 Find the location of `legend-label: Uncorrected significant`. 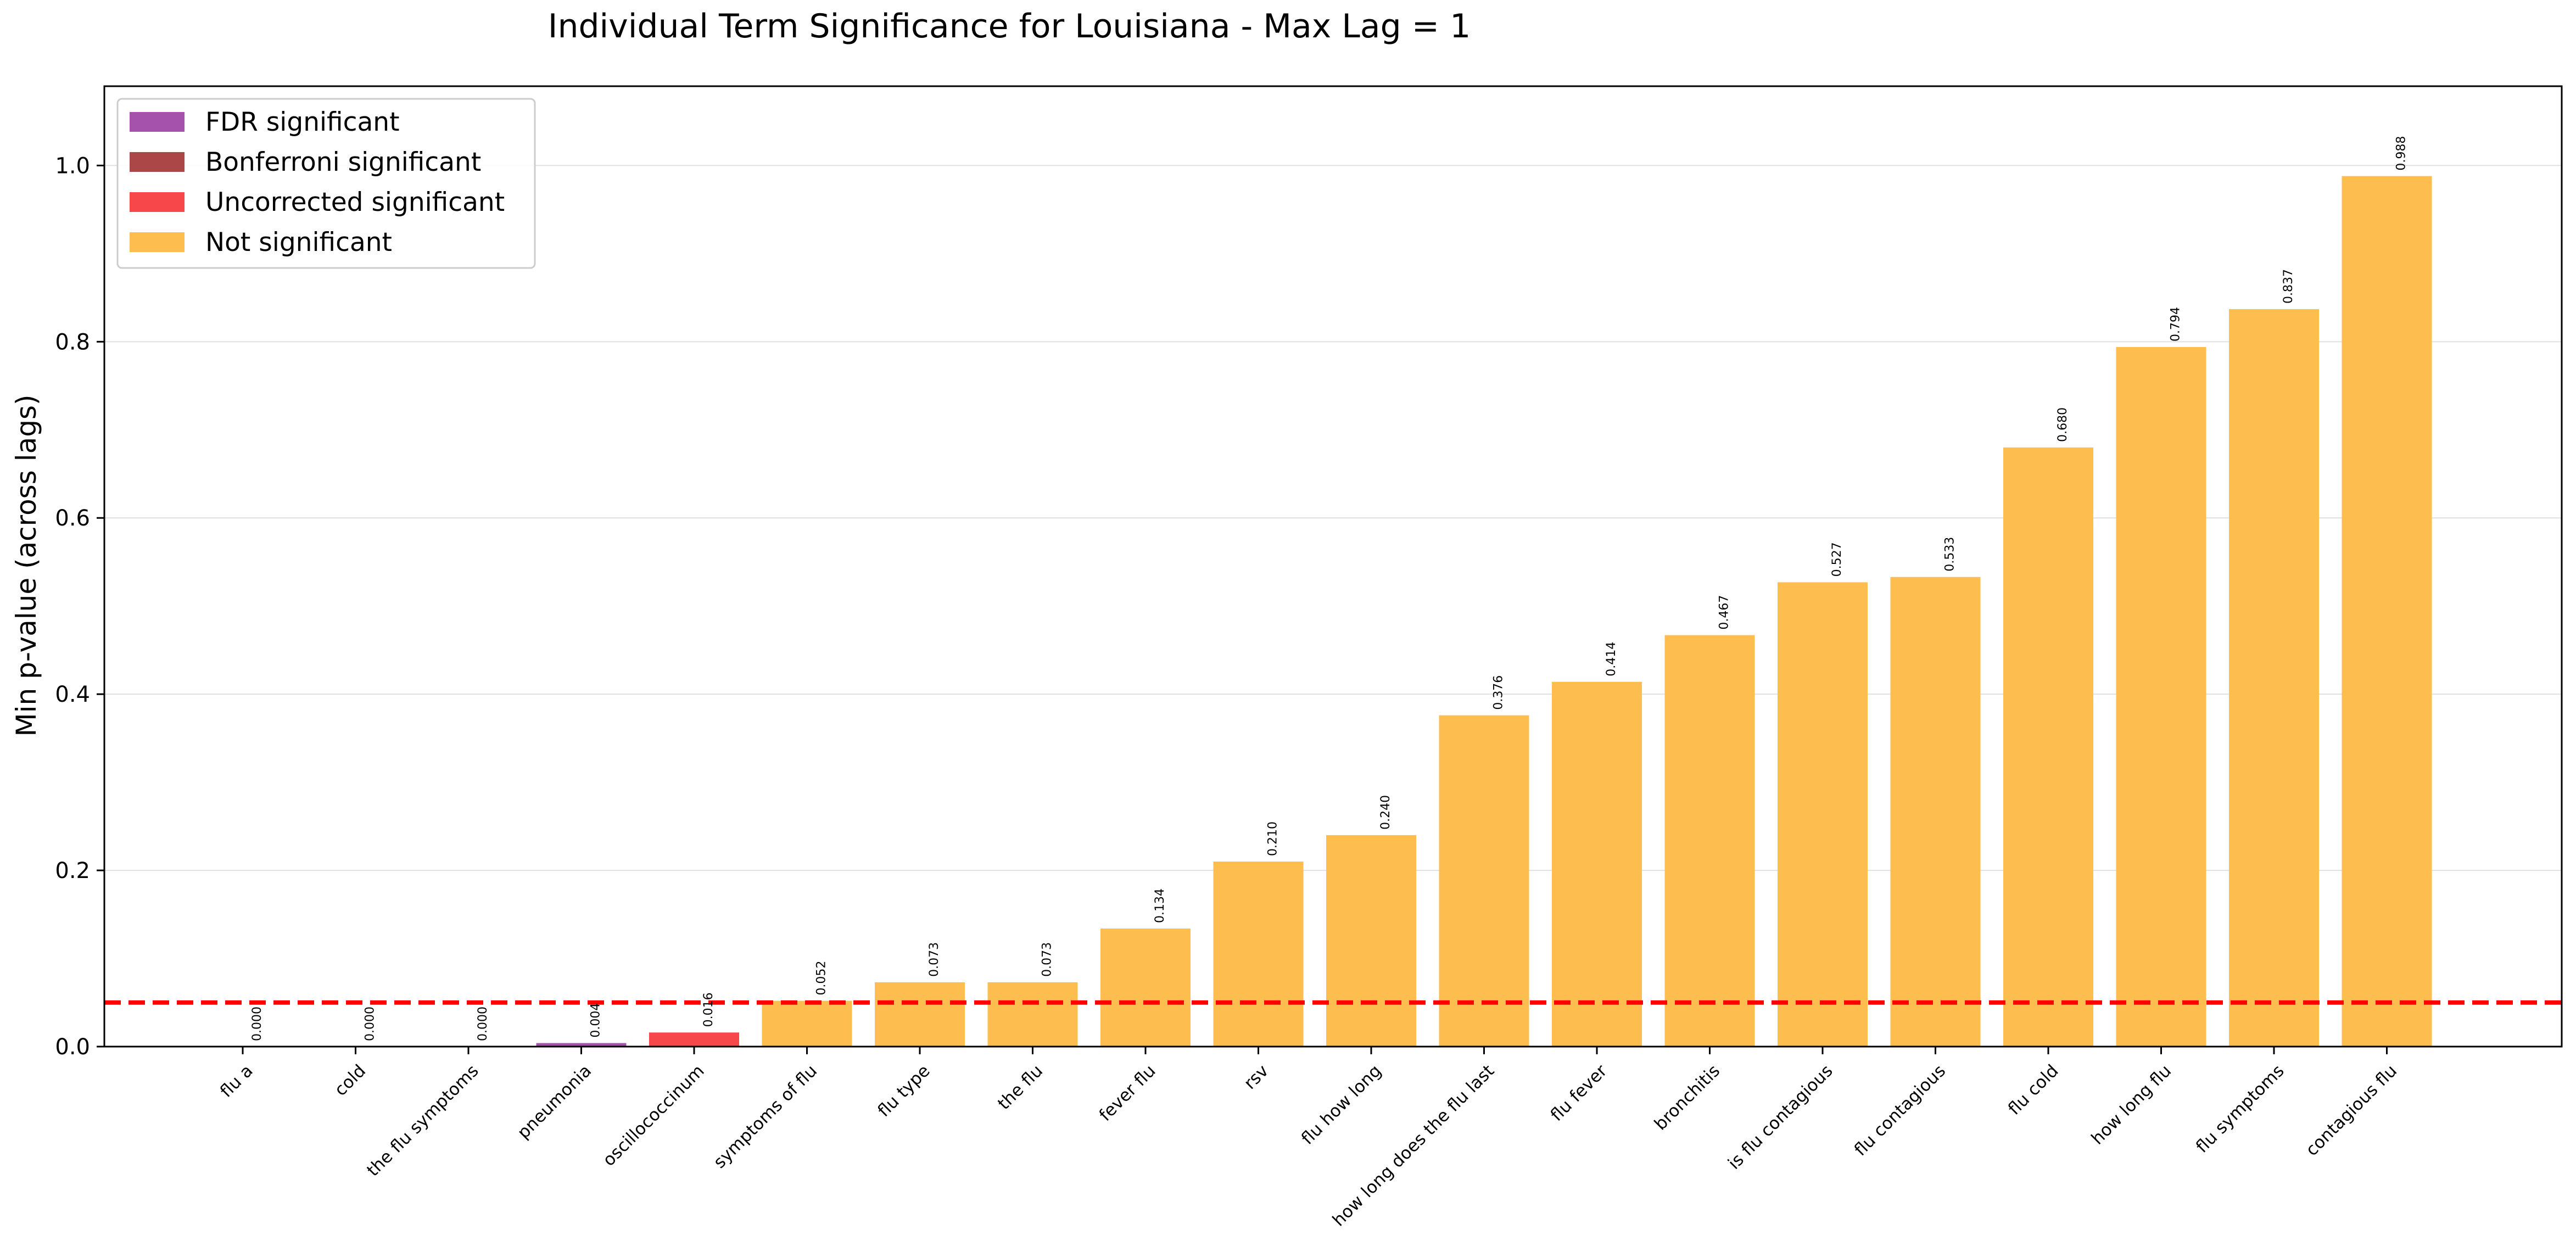

legend-label: Uncorrected significant is located at coordinates (355, 202).